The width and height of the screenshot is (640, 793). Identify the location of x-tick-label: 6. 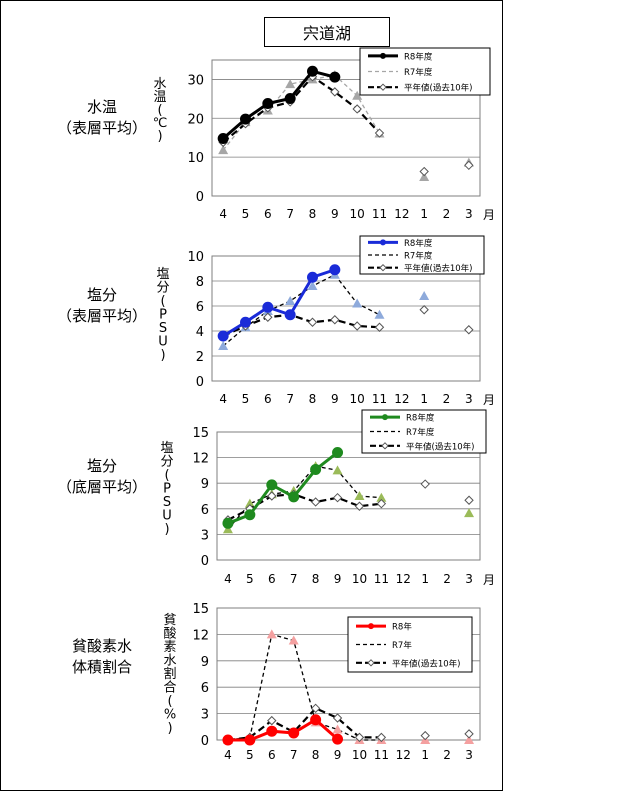
(272, 579).